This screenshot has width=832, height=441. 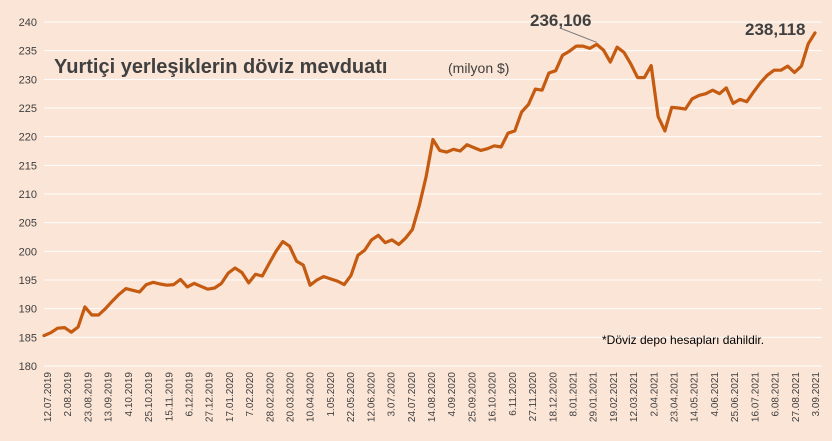 I want to click on x-tick-label: 6.12.2019, so click(x=189, y=394).